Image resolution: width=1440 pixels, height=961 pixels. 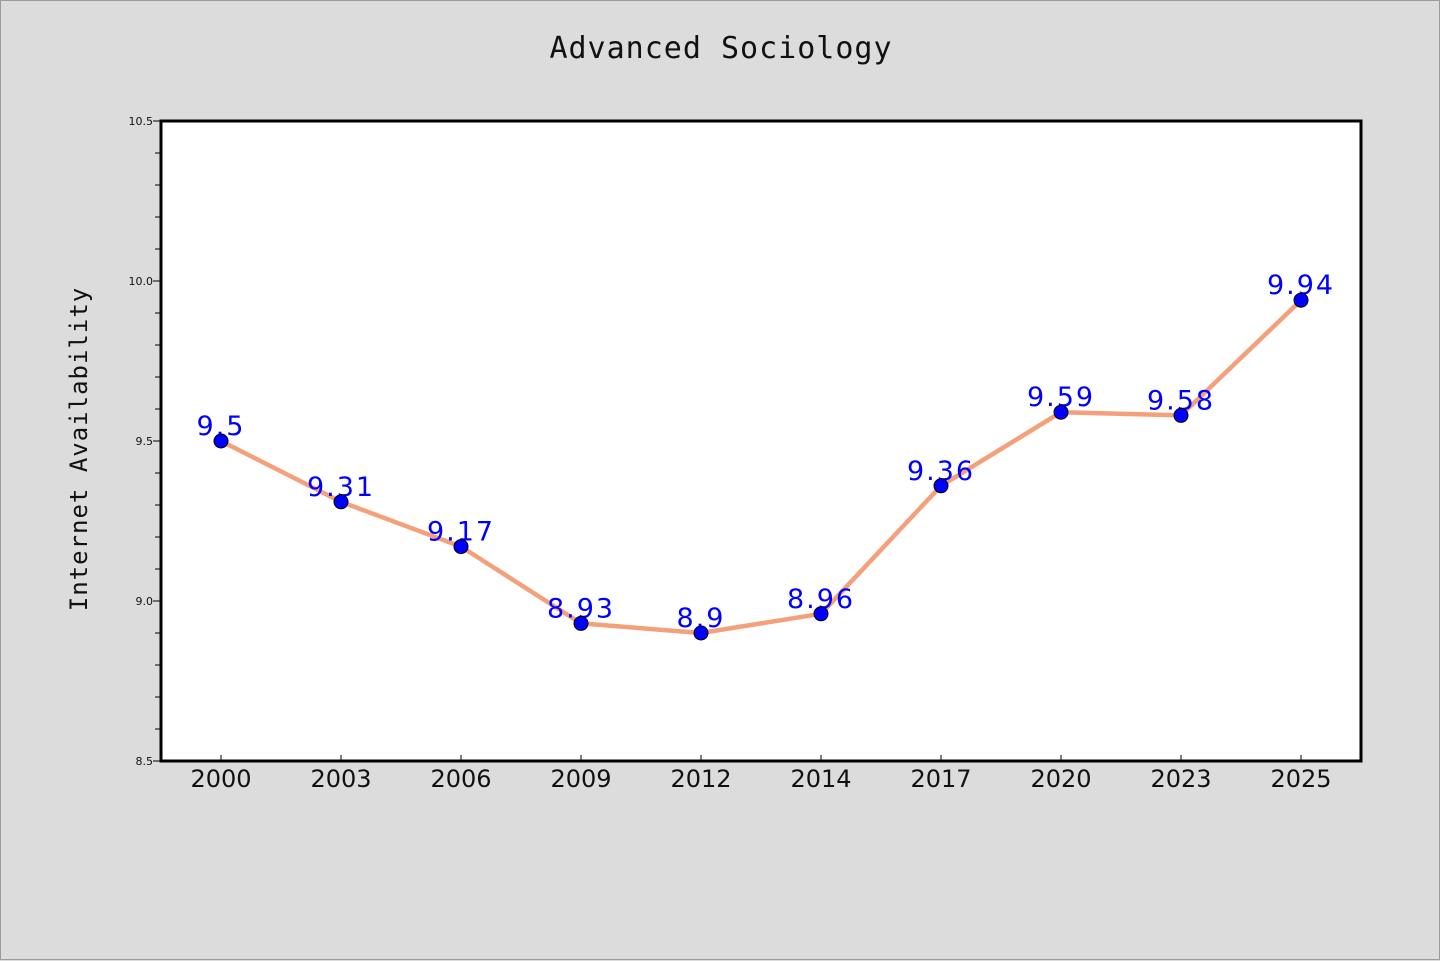 What do you see at coordinates (340, 779) in the screenshot?
I see `x-tick-label: 2003` at bounding box center [340, 779].